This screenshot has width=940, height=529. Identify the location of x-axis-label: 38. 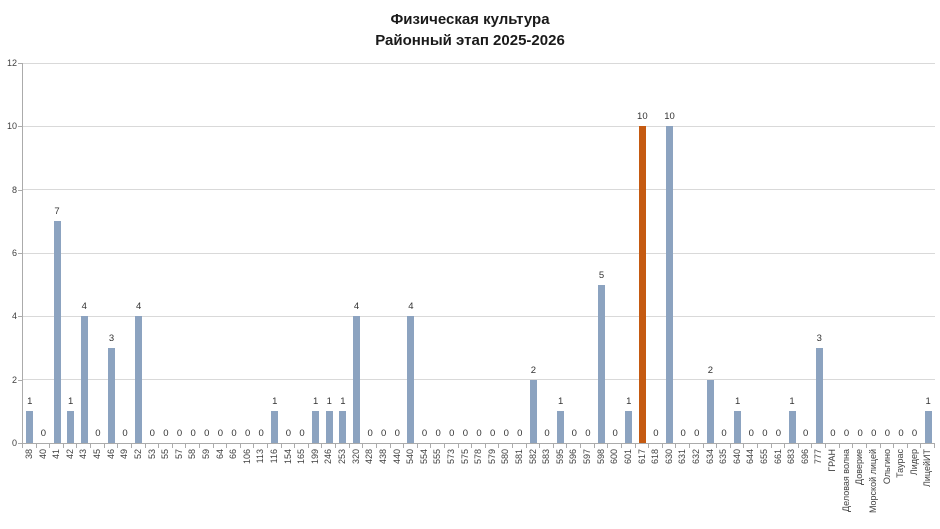
(29, 454).